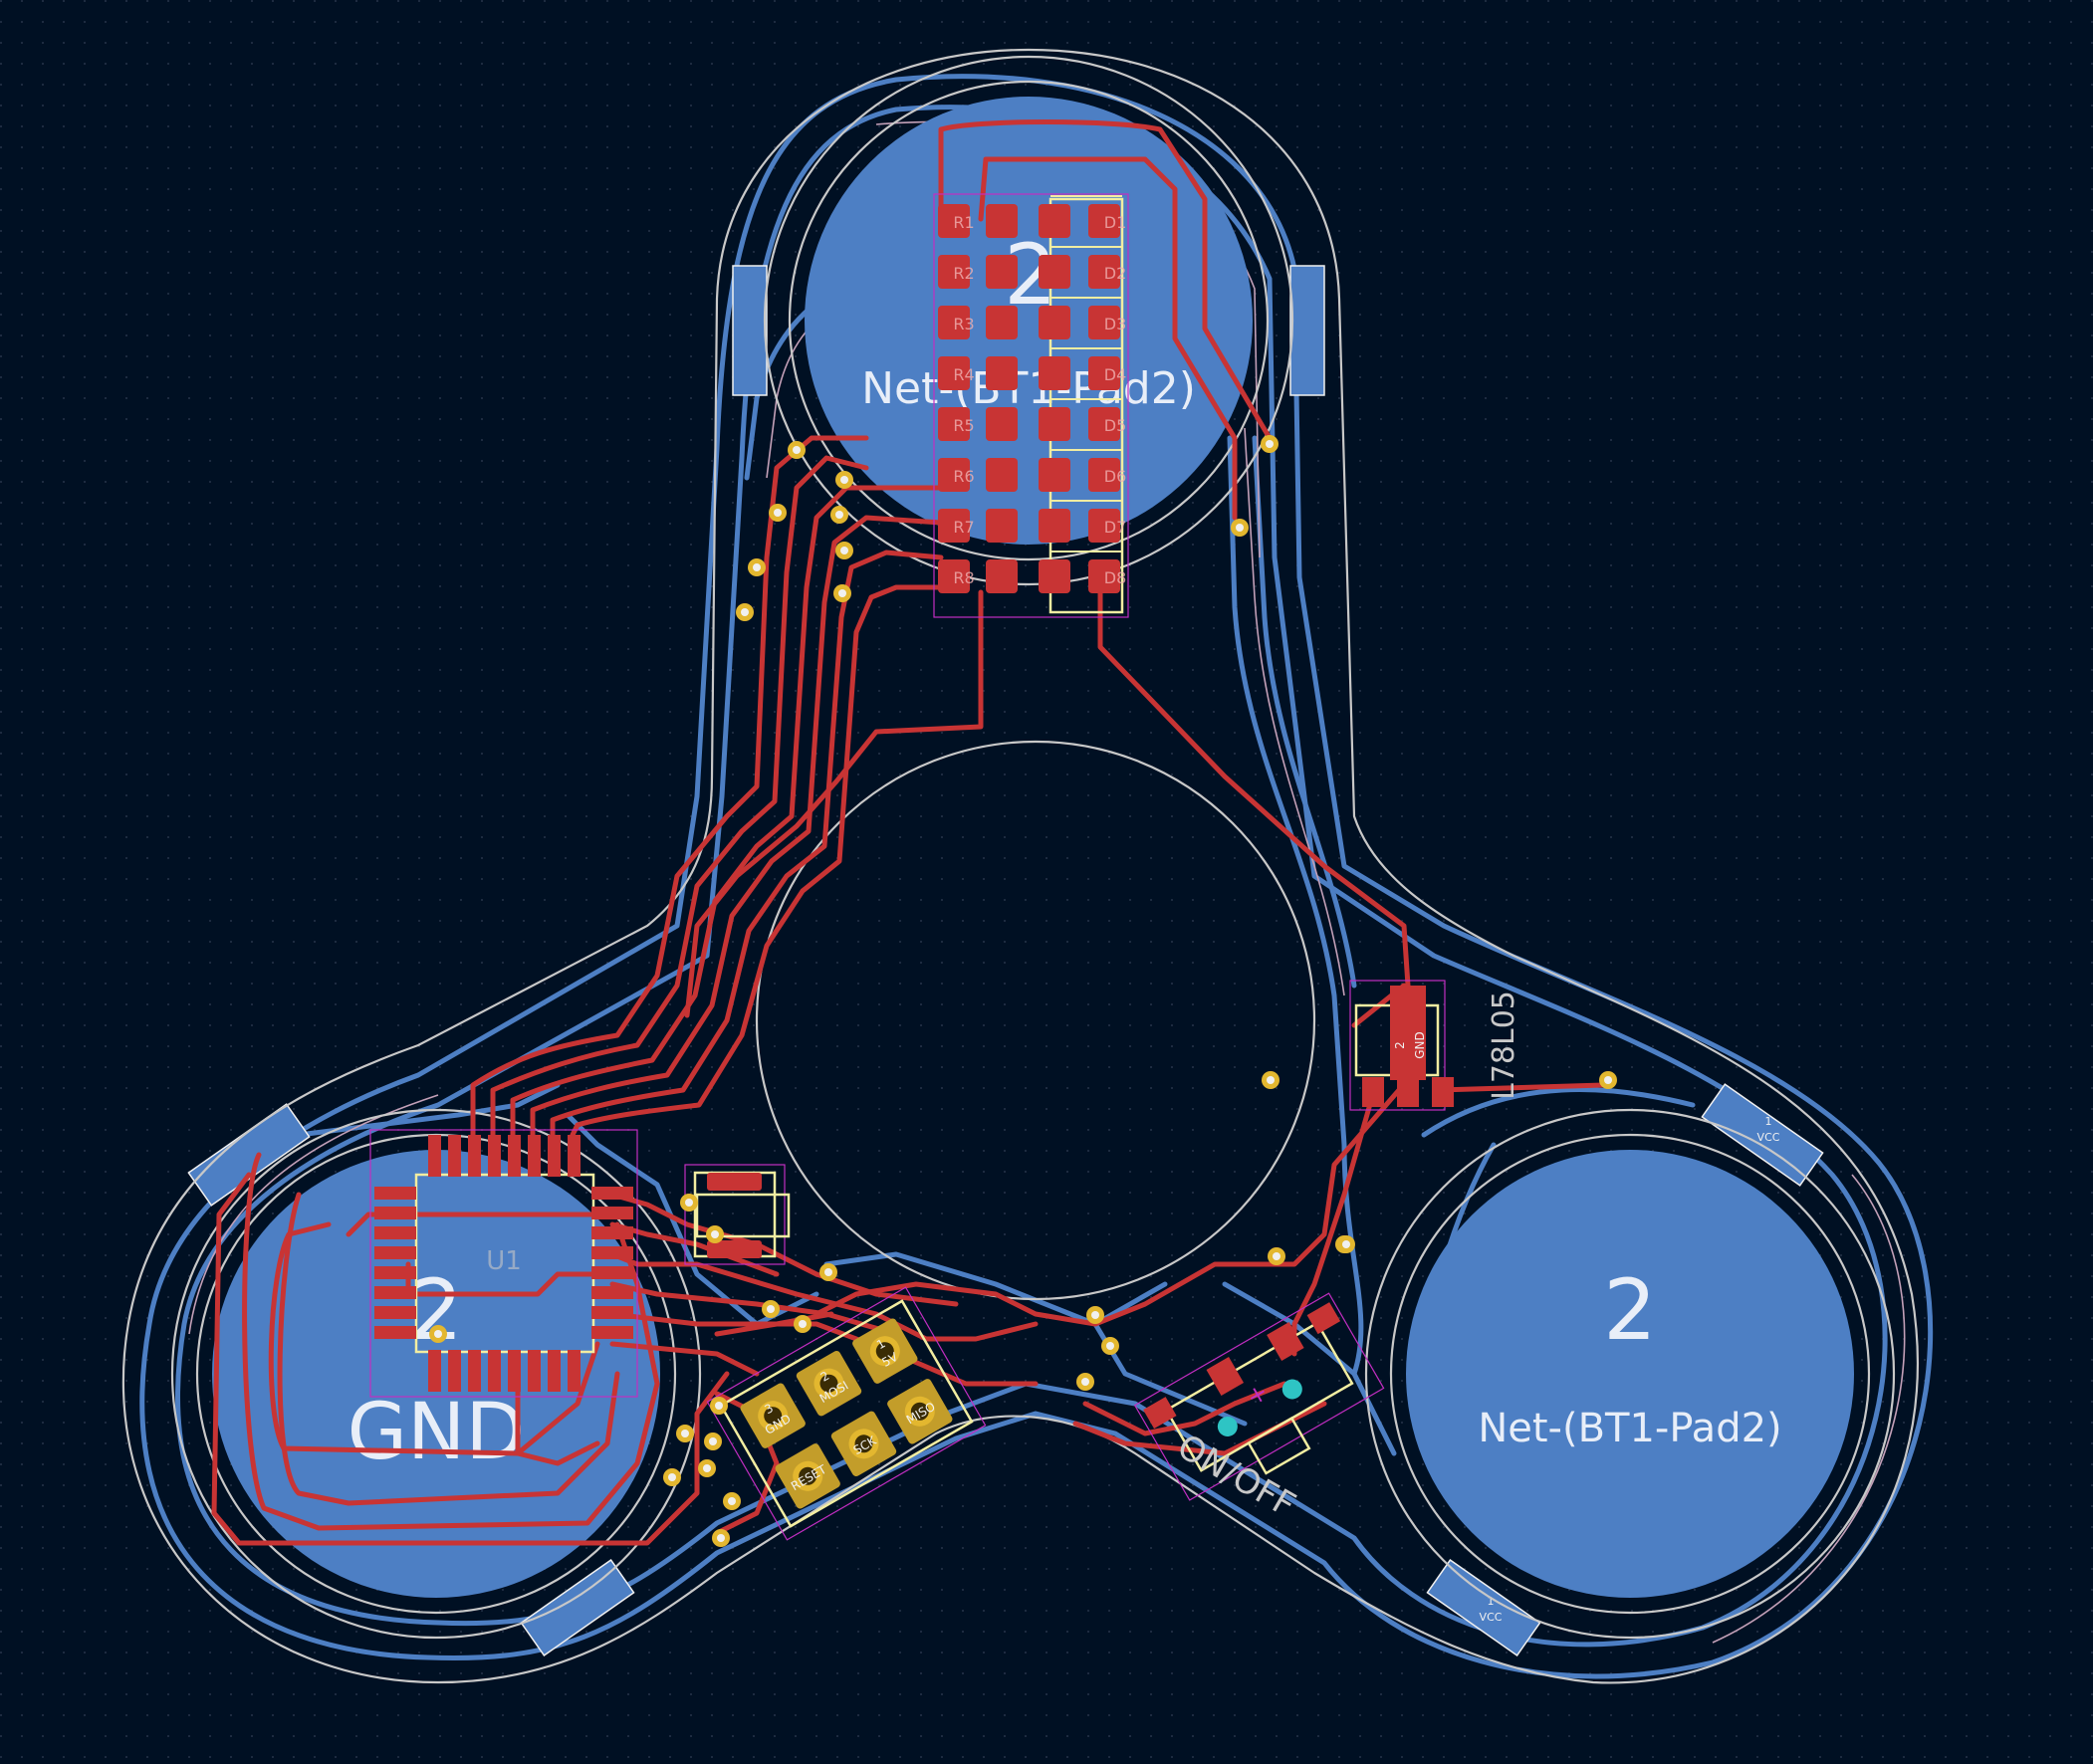 This screenshot has width=2093, height=1764. What do you see at coordinates (1028, 389) in the screenshot?
I see `pad-top-net-label: Net-(BT1-Pad2)` at bounding box center [1028, 389].